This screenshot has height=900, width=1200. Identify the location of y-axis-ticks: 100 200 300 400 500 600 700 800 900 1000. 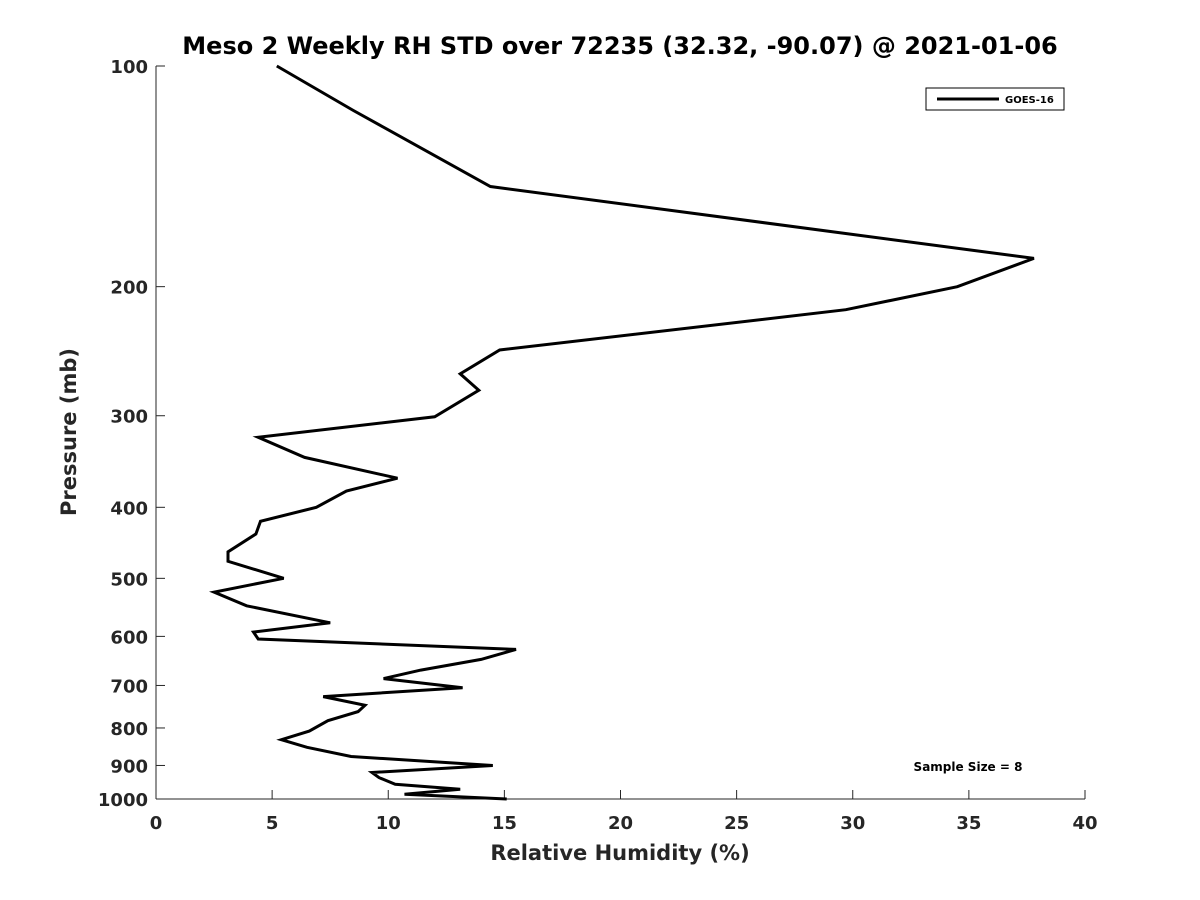
(131, 434).